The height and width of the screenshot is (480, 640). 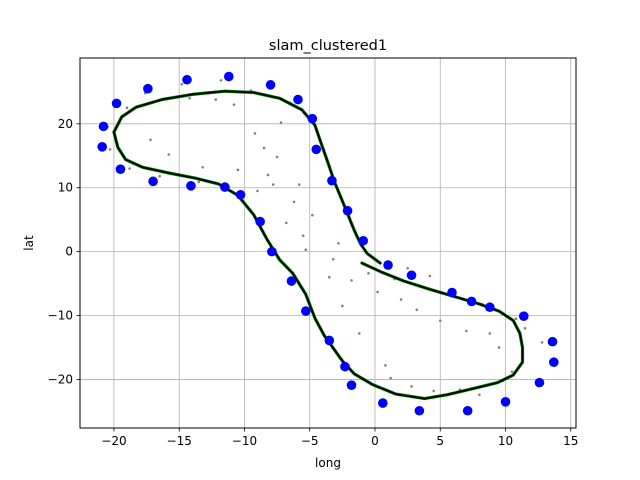 What do you see at coordinates (179, 441) in the screenshot?
I see `x-tick-label: −15` at bounding box center [179, 441].